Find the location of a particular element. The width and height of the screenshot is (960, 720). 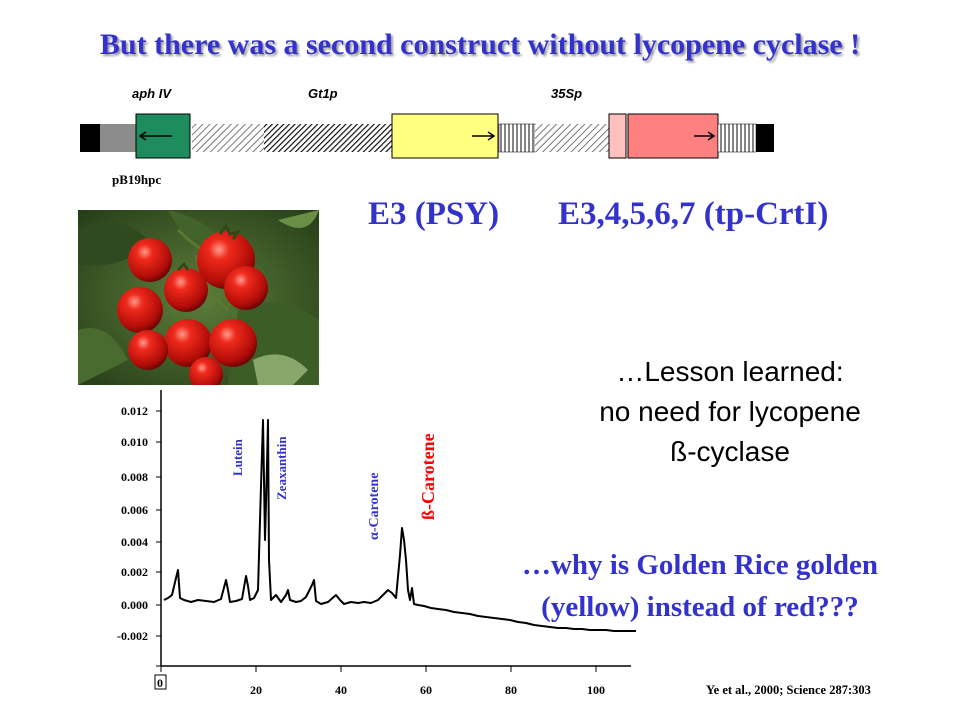

right-border-block is located at coordinates (765, 138).